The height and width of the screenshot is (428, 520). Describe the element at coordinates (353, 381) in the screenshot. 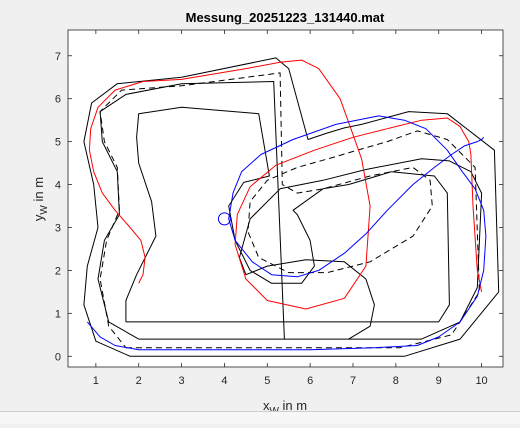

I see `x-tick-label: 7` at that location.